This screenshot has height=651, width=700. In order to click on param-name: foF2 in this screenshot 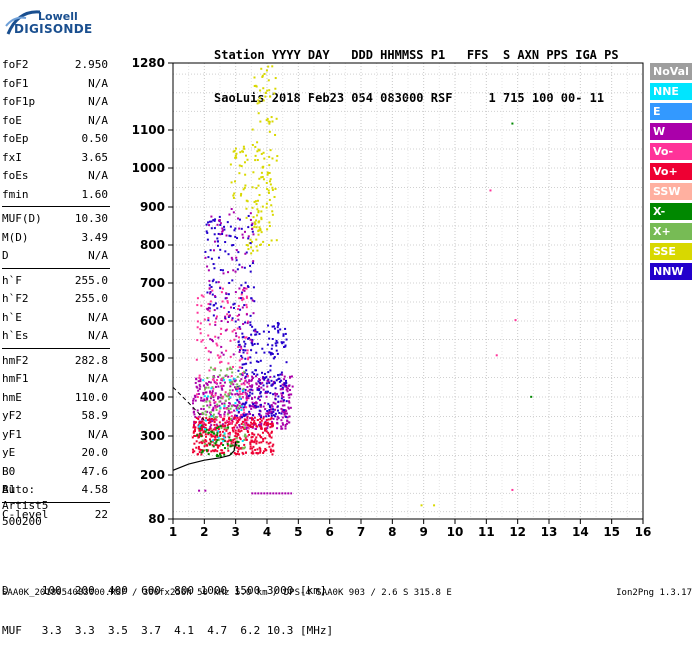, I will do `click(15, 64)`.